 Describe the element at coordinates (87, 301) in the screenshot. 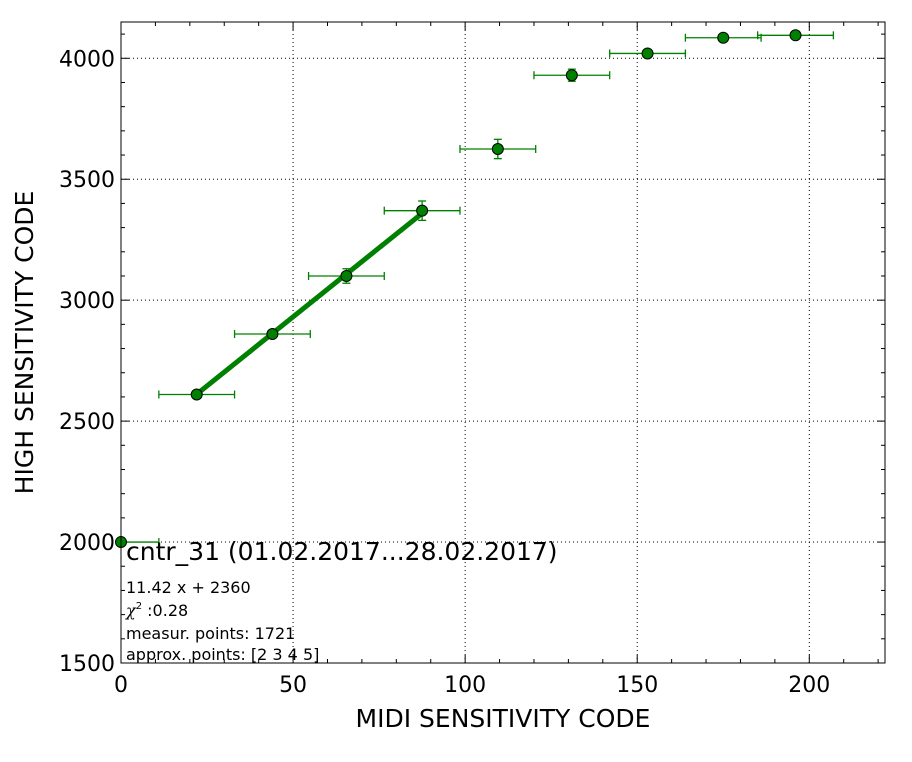

I see `y-tick-label: 3000` at that location.